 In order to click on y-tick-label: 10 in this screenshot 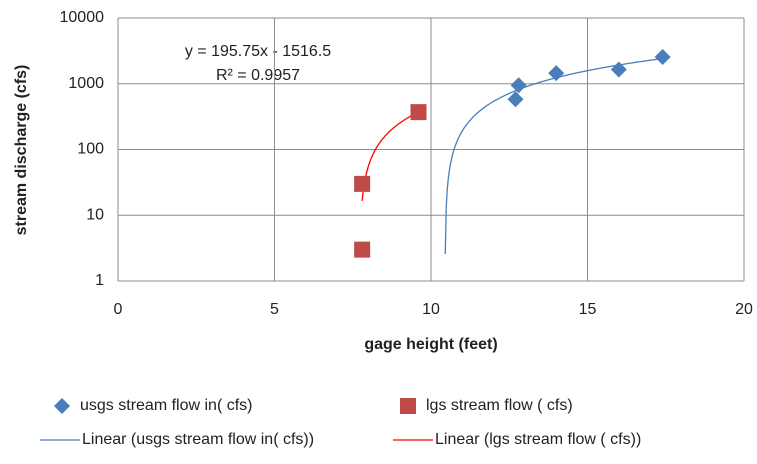, I will do `click(95, 214)`.